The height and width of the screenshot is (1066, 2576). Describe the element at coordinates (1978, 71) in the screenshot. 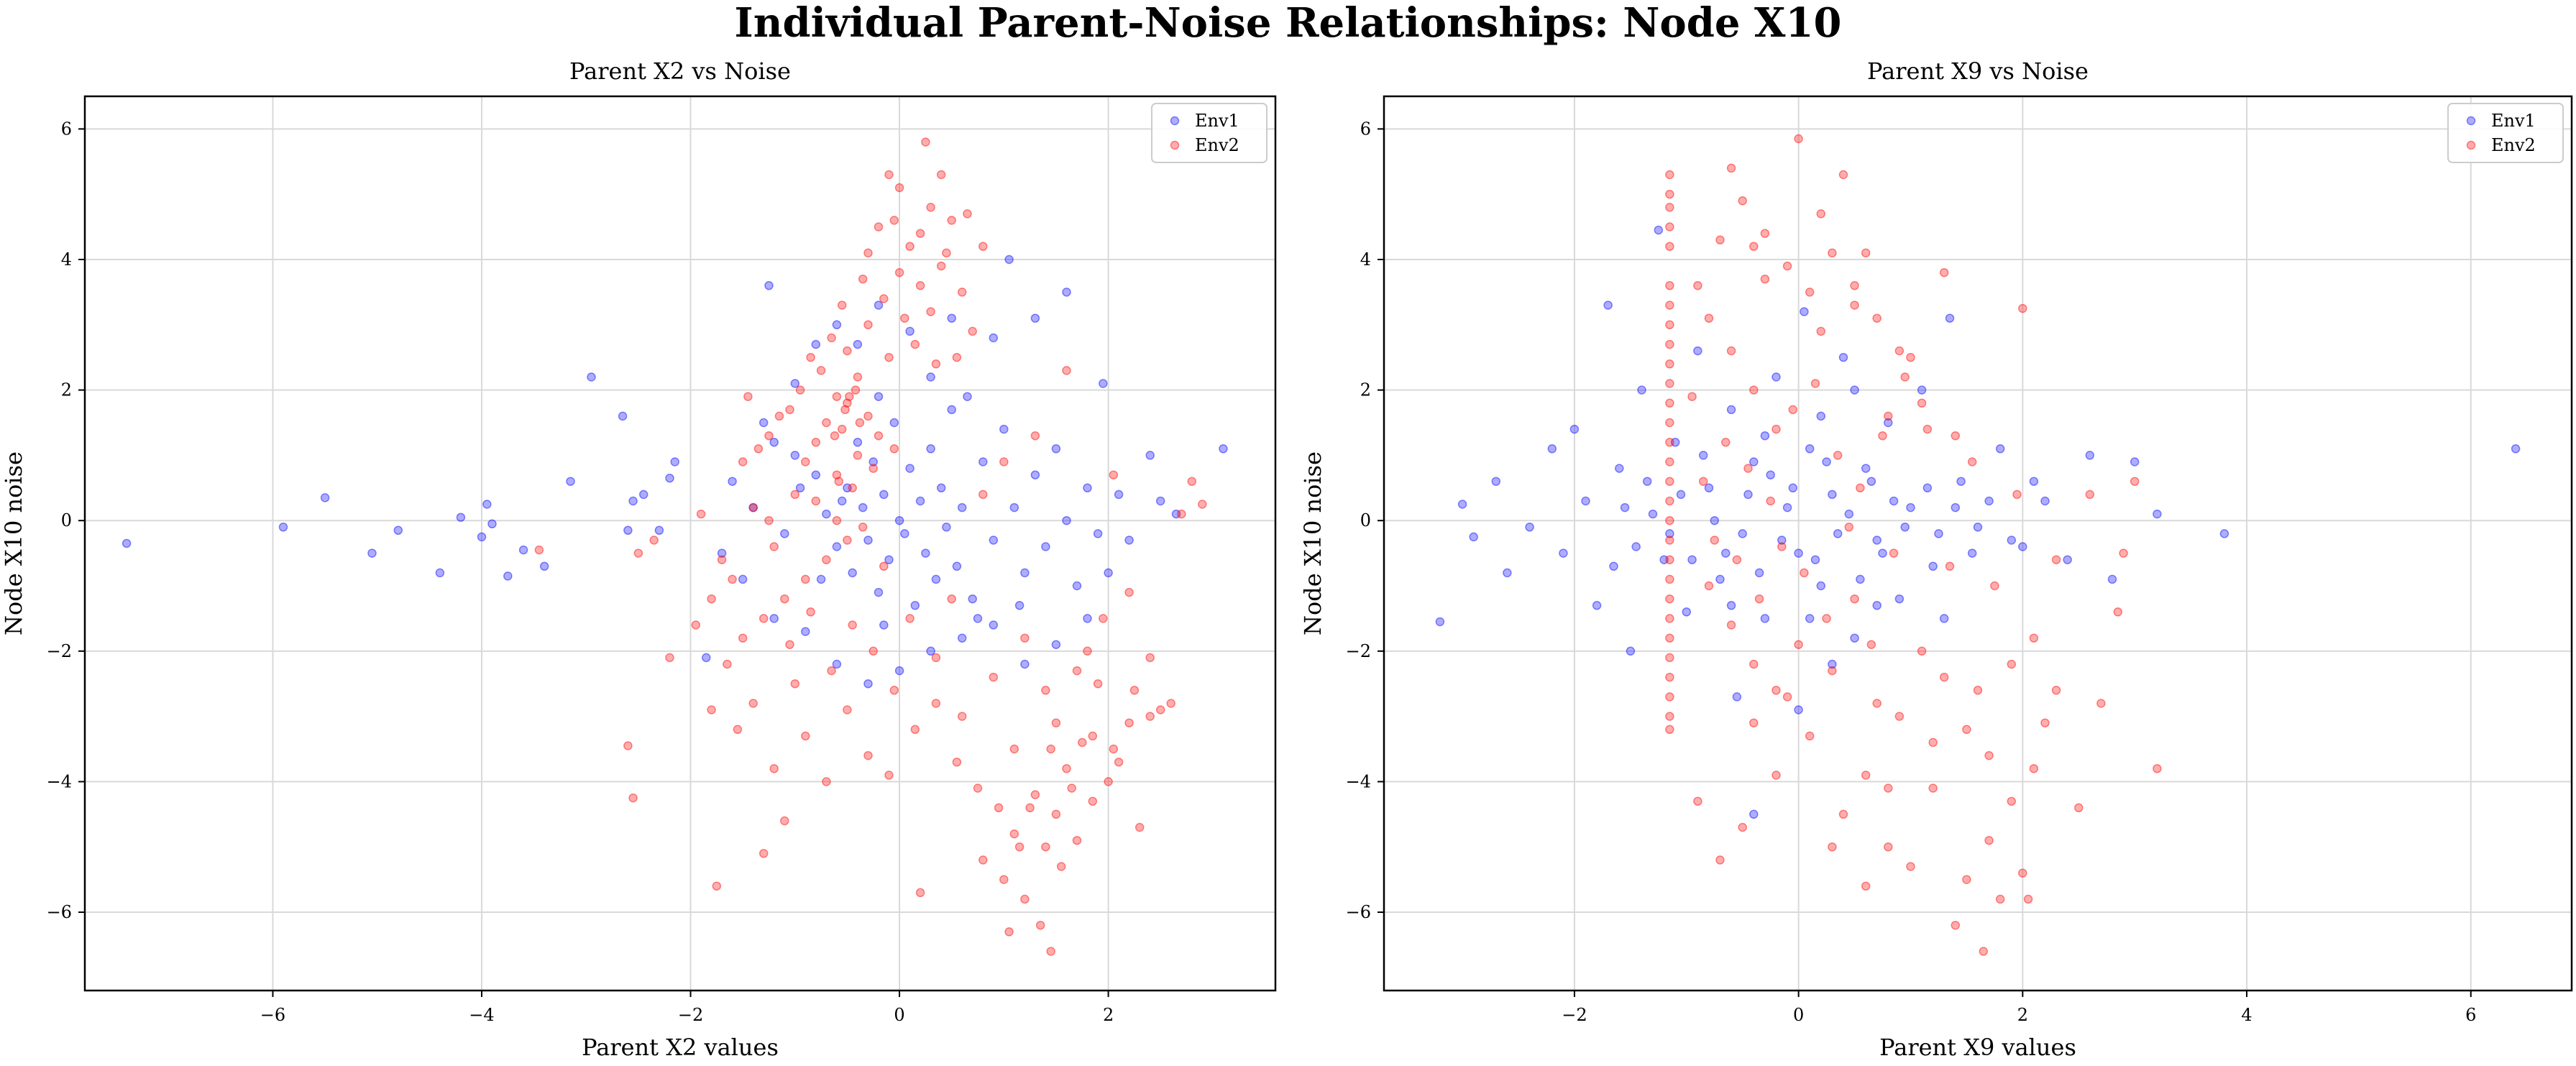

I see `subplot-title: Parent X9 vs Noise` at that location.